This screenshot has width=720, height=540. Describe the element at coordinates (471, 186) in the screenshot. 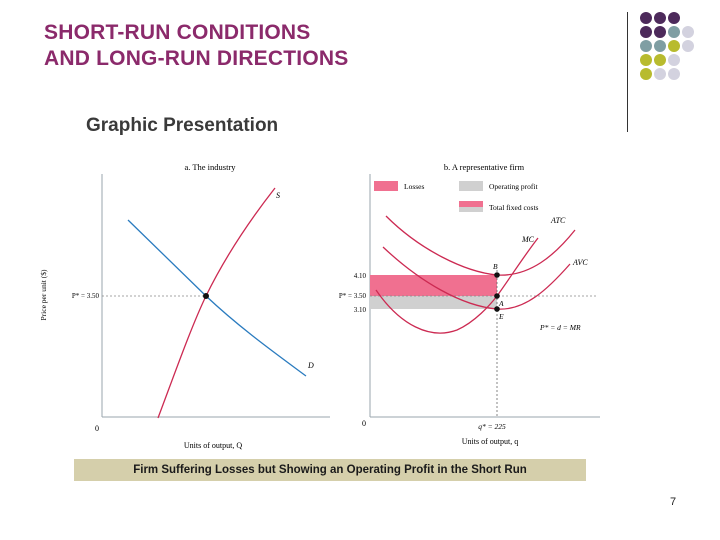

I see `legend-swatch-operating-profit` at that location.